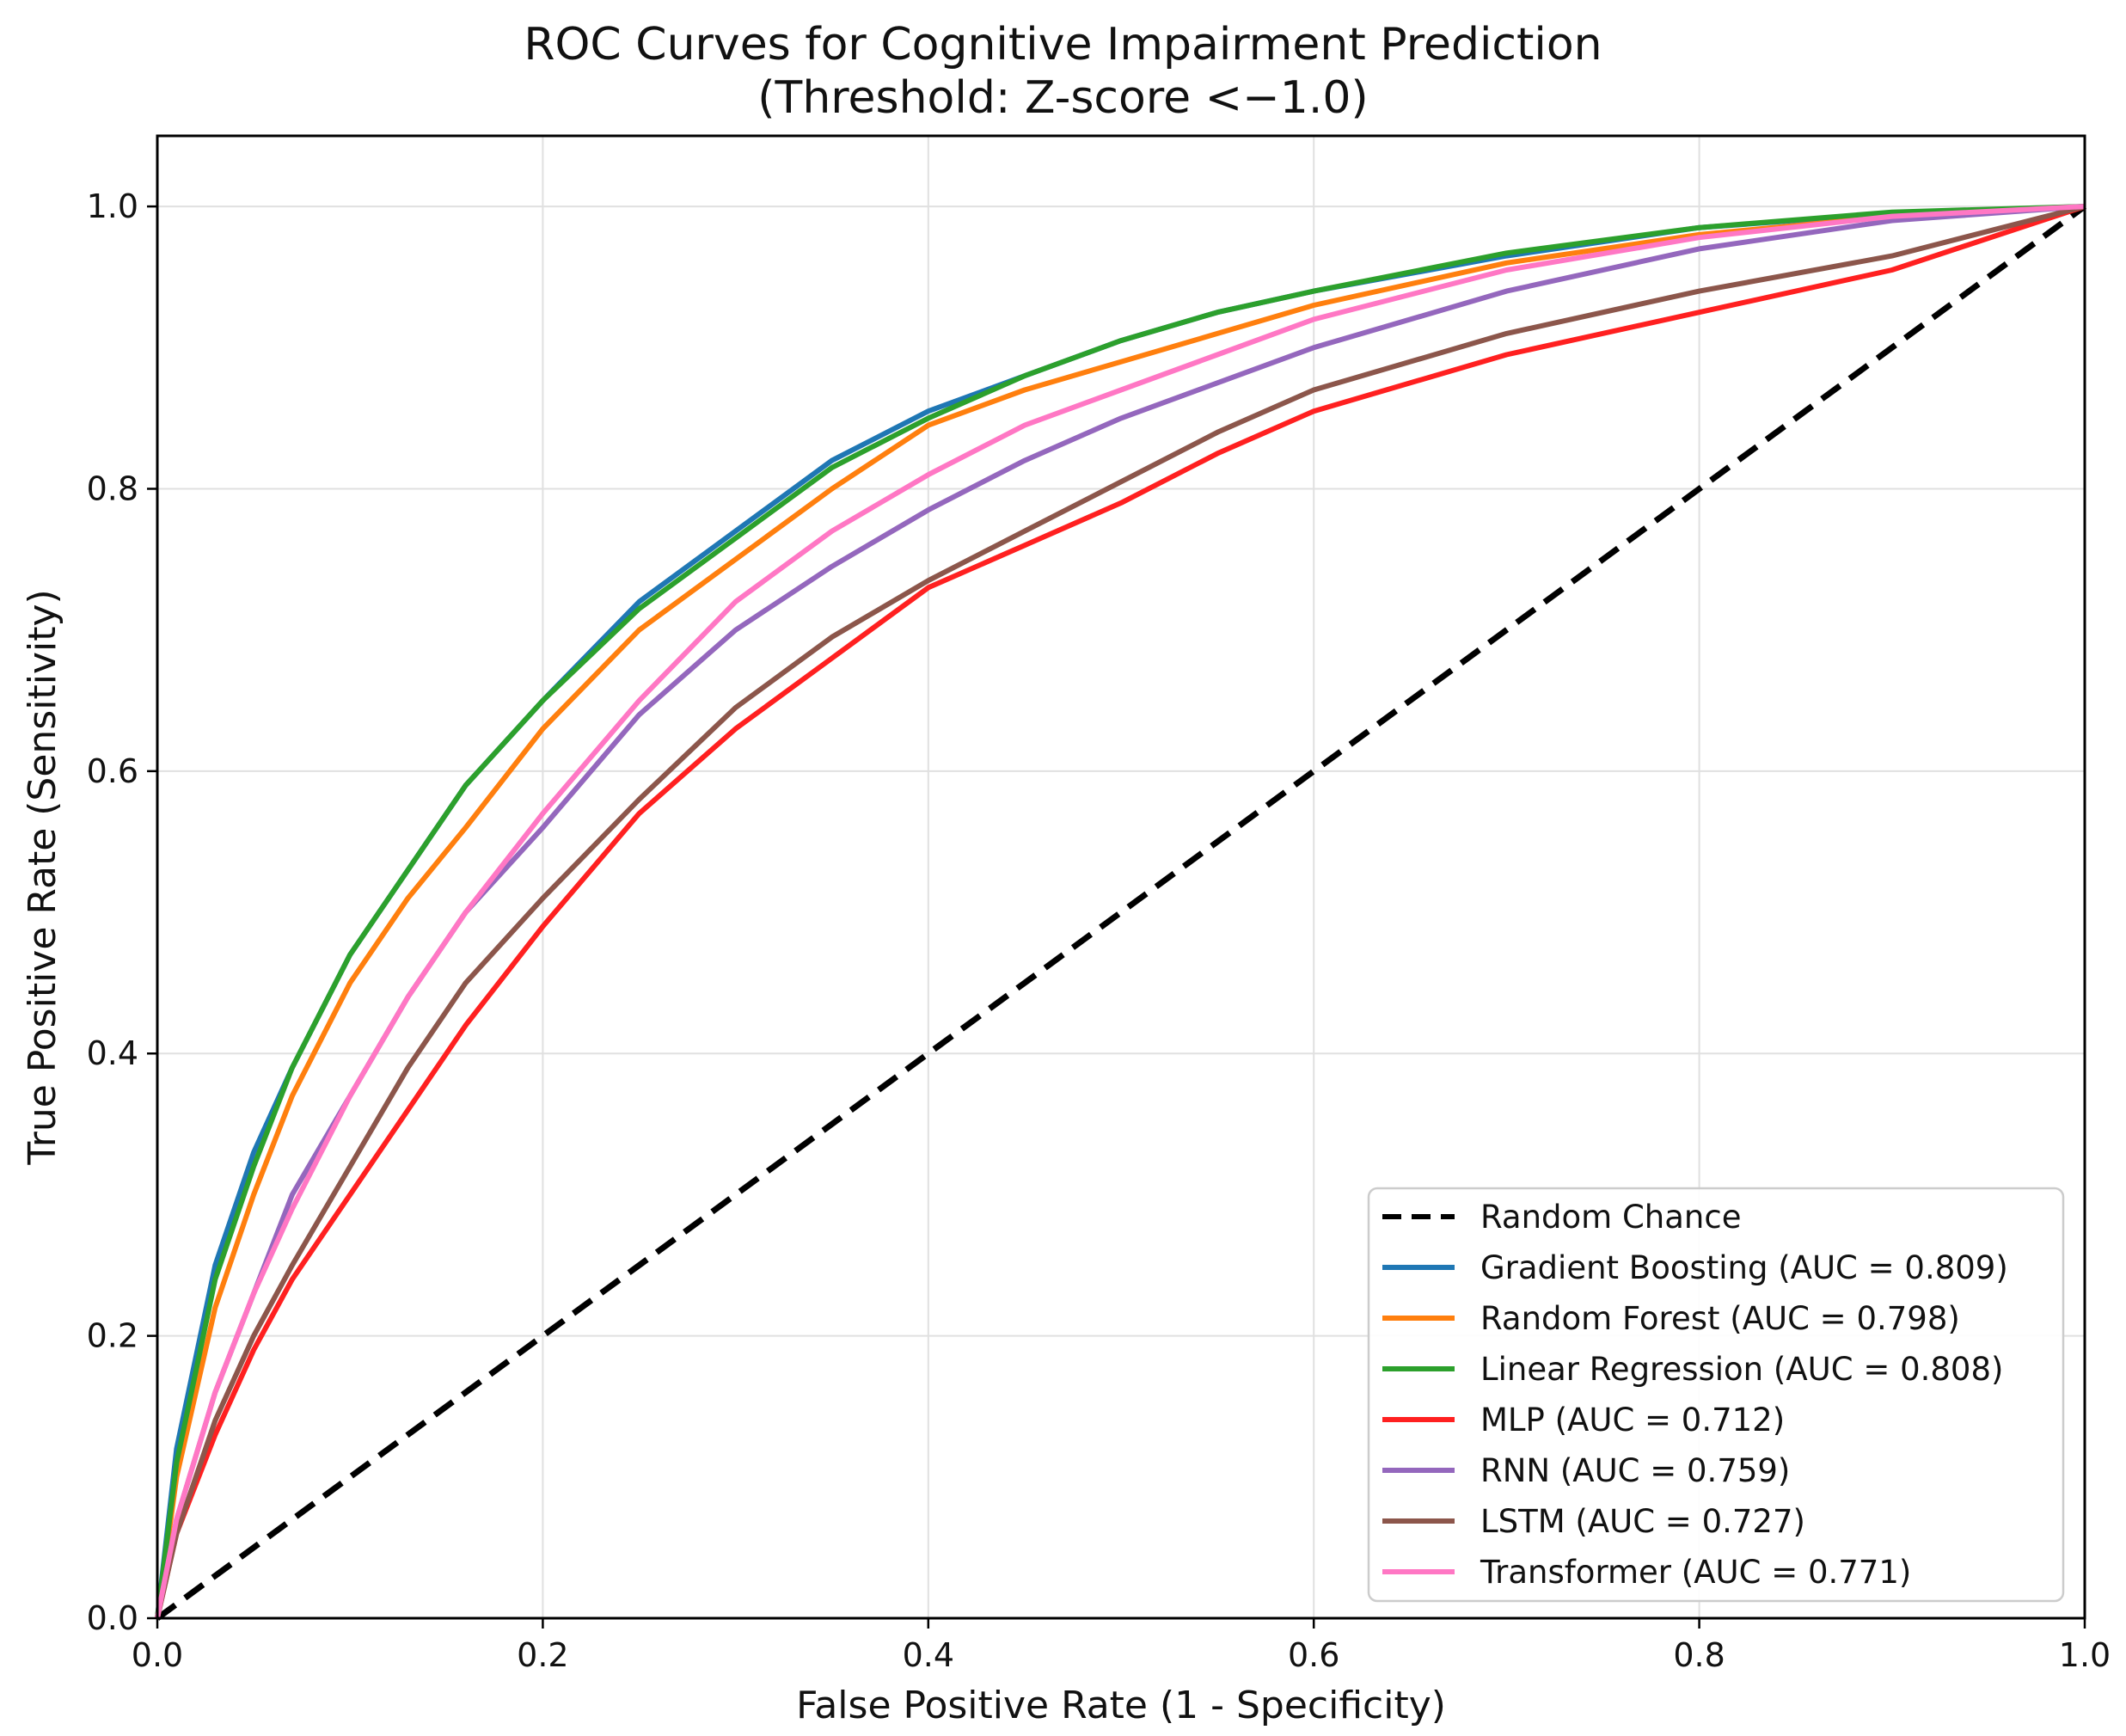  Describe the element at coordinates (1744, 1268) in the screenshot. I see `legend-label: Gradient Boosting (AUC = 0.809)` at that location.